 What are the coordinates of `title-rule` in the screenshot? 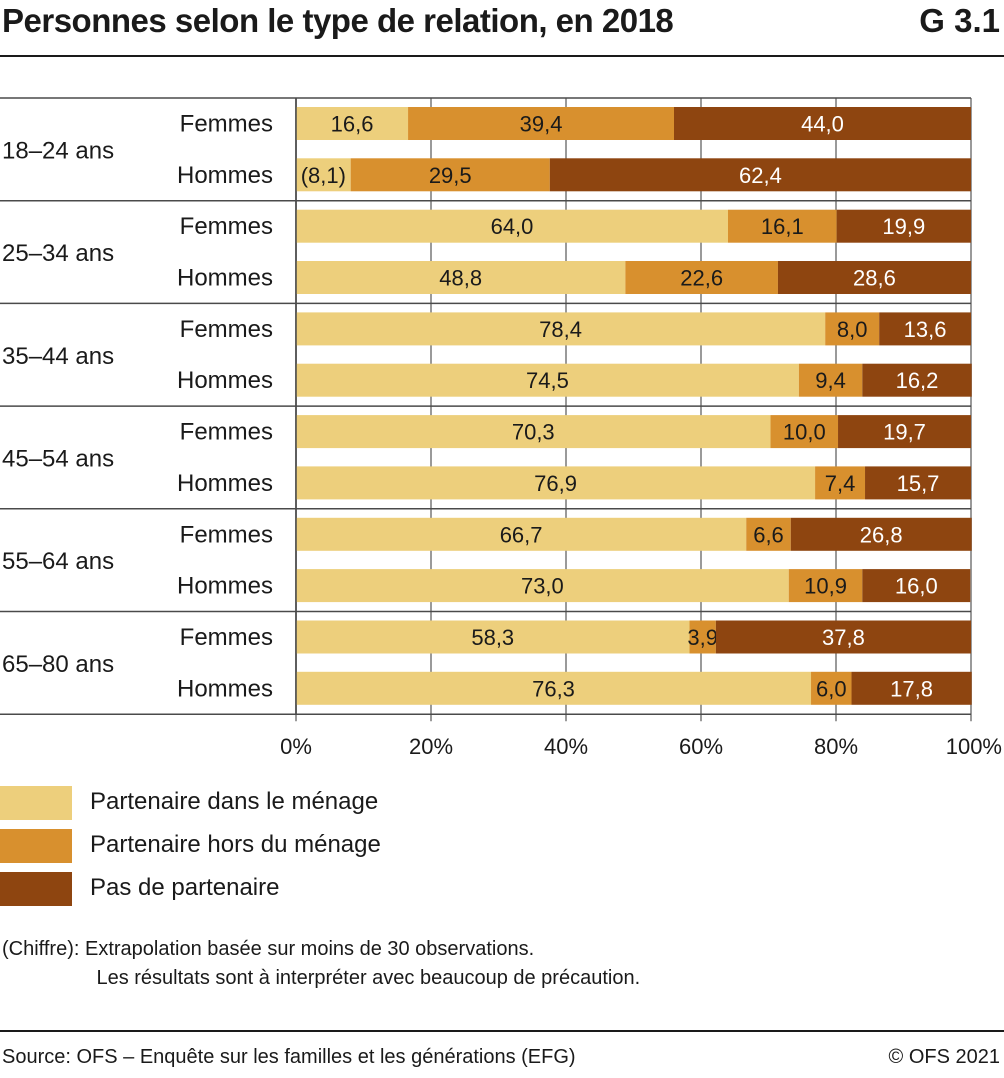 It's located at (502, 56).